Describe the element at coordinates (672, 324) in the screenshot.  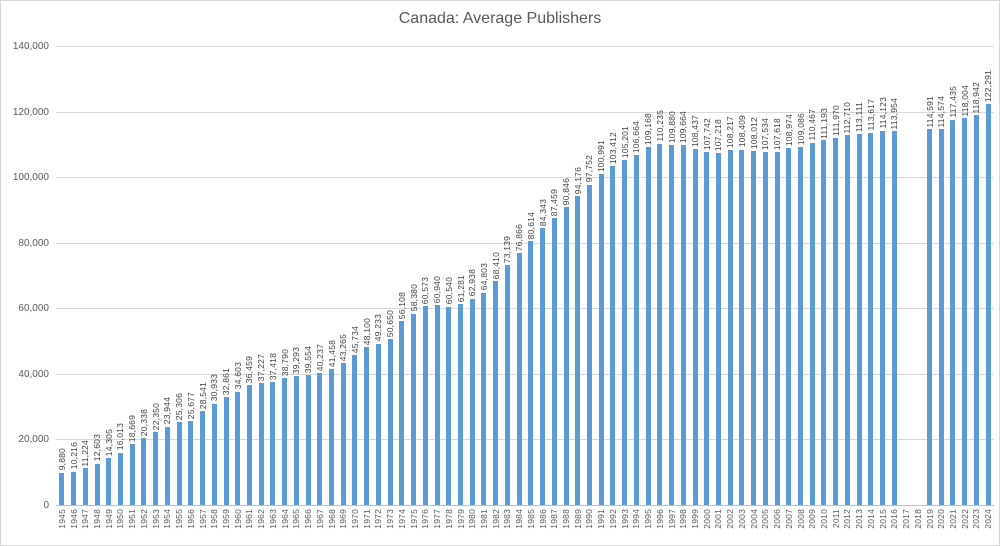
I see `bar-1997` at that location.